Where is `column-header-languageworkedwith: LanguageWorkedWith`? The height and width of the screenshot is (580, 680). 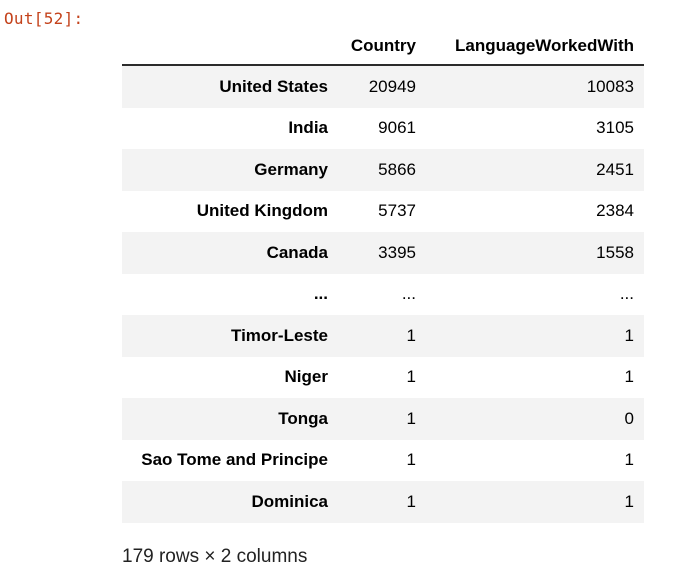 column-header-languageworkedwith: LanguageWorkedWith is located at coordinates (535, 47).